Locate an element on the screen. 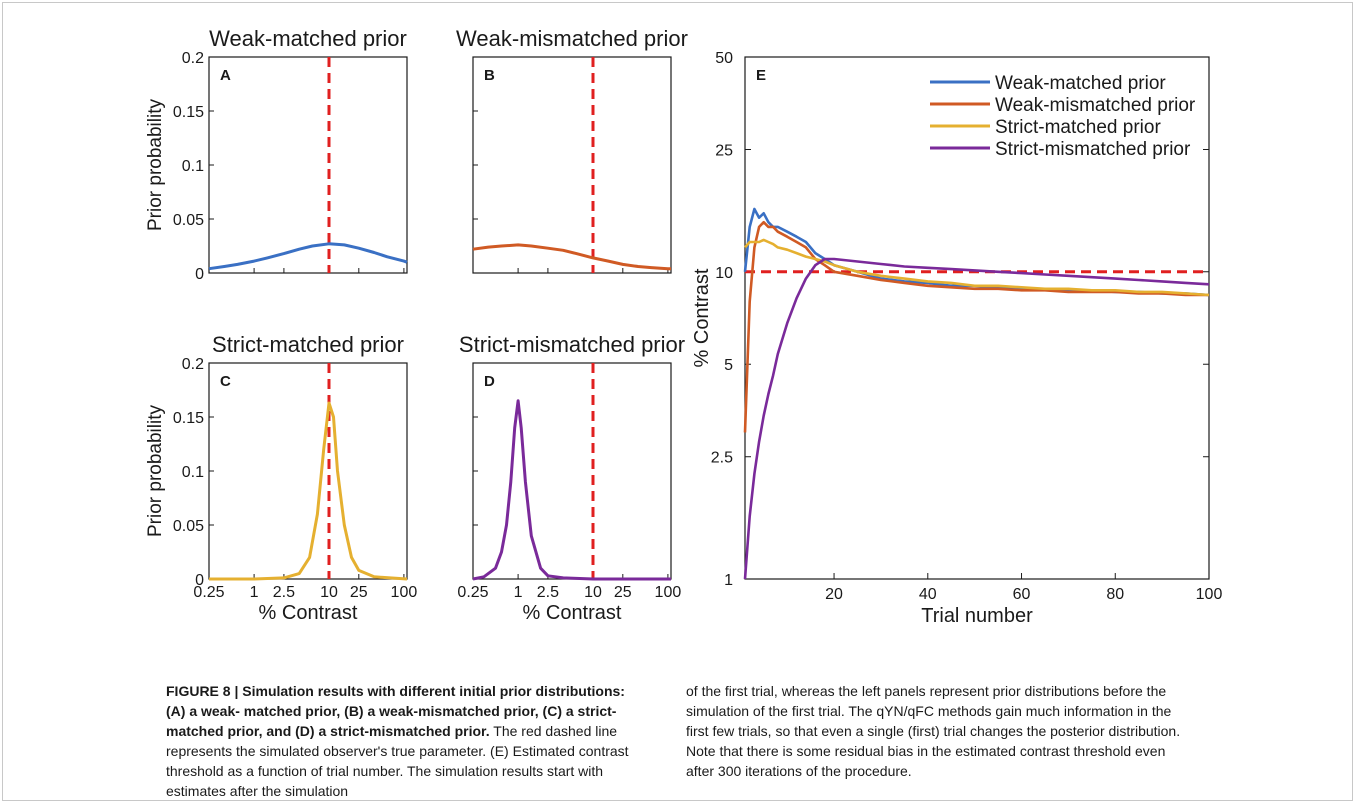  panel-c-xtick-label: 1 is located at coordinates (254, 592).